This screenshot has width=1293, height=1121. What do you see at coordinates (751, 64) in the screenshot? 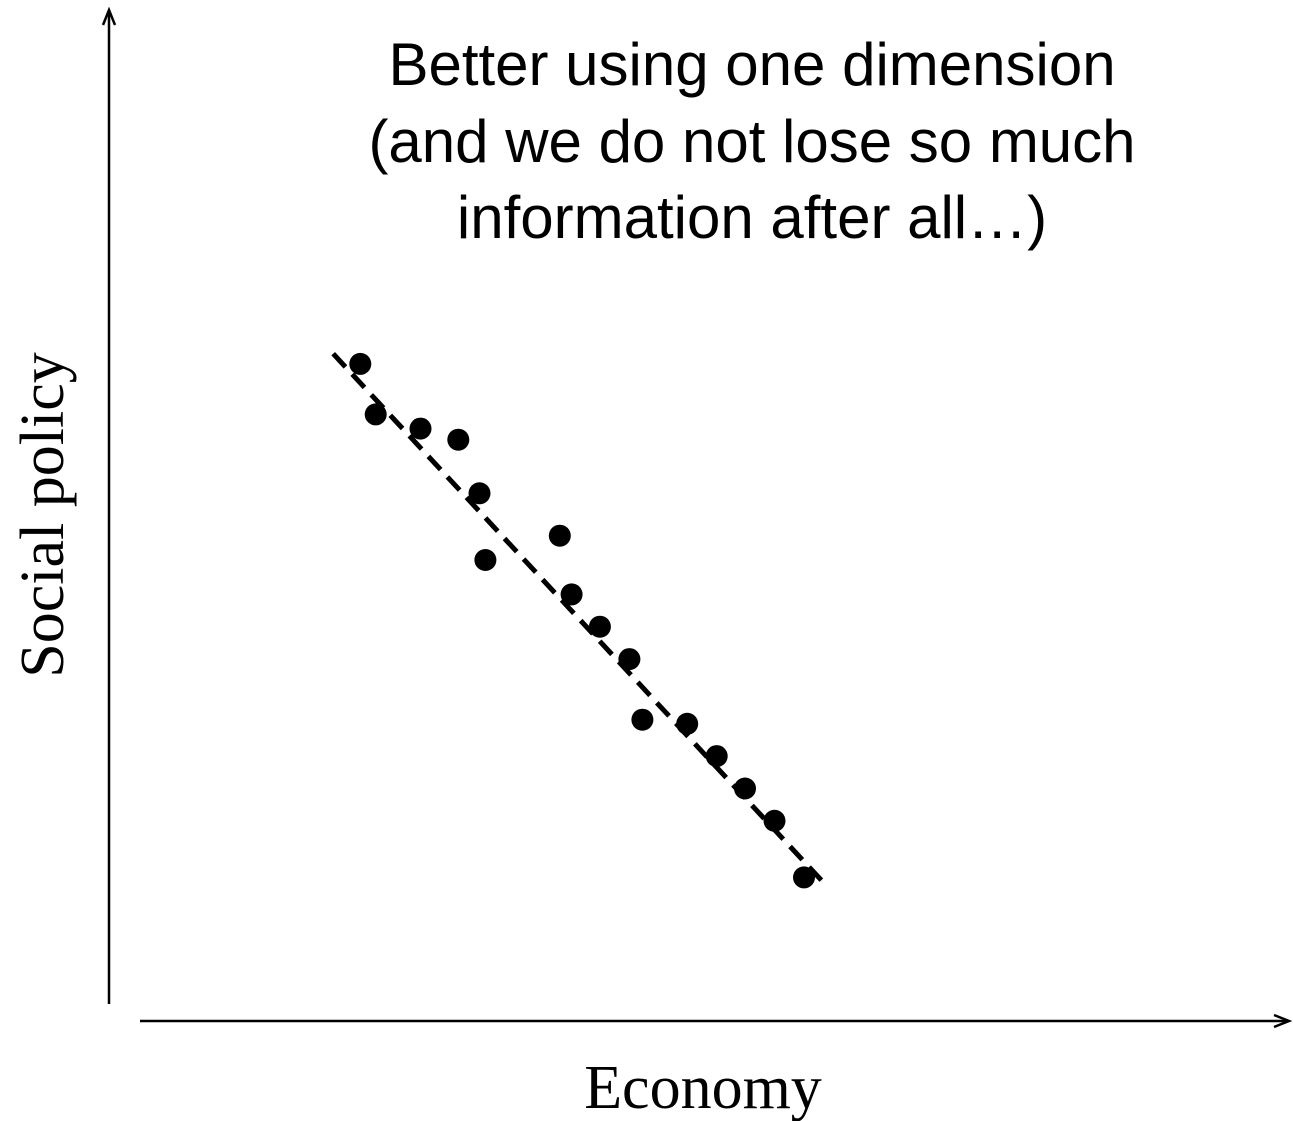
I see `title-line-1: Better using one dimension` at bounding box center [751, 64].